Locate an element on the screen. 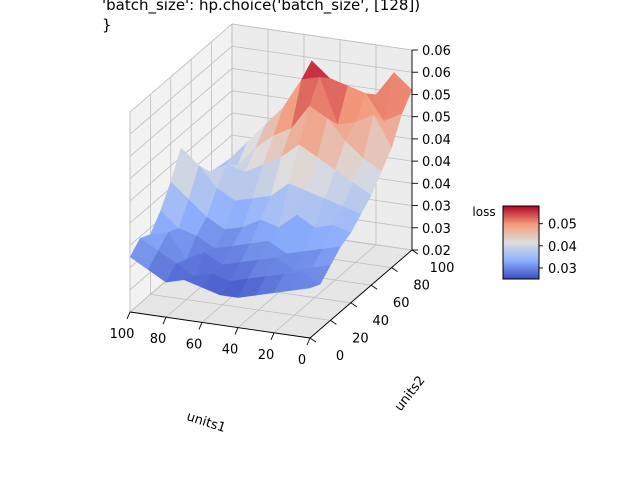  title-line-2: } is located at coordinates (107, 25).